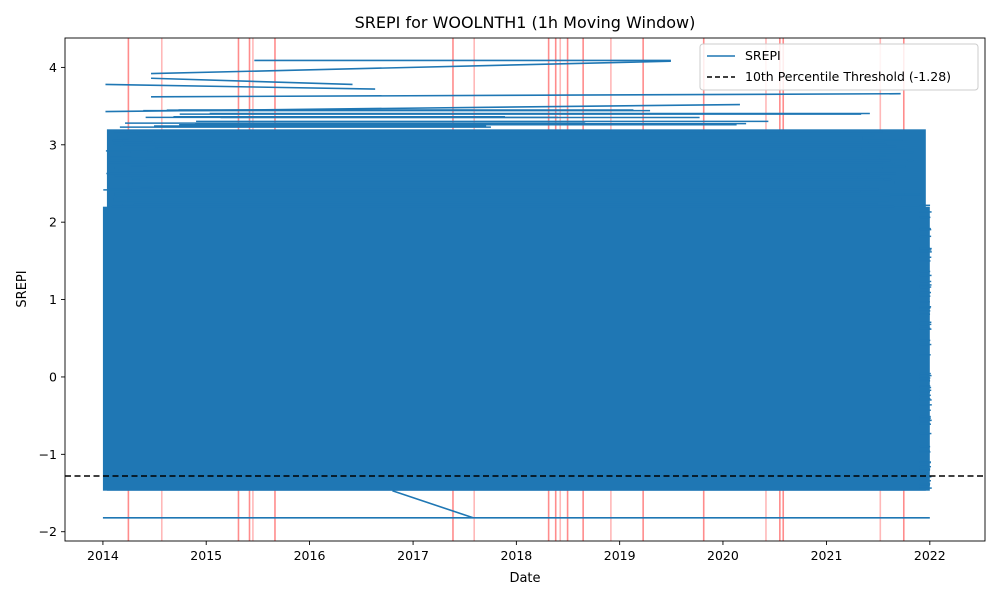  Describe the element at coordinates (48, 531) in the screenshot. I see `y-tick-label: −2` at that location.